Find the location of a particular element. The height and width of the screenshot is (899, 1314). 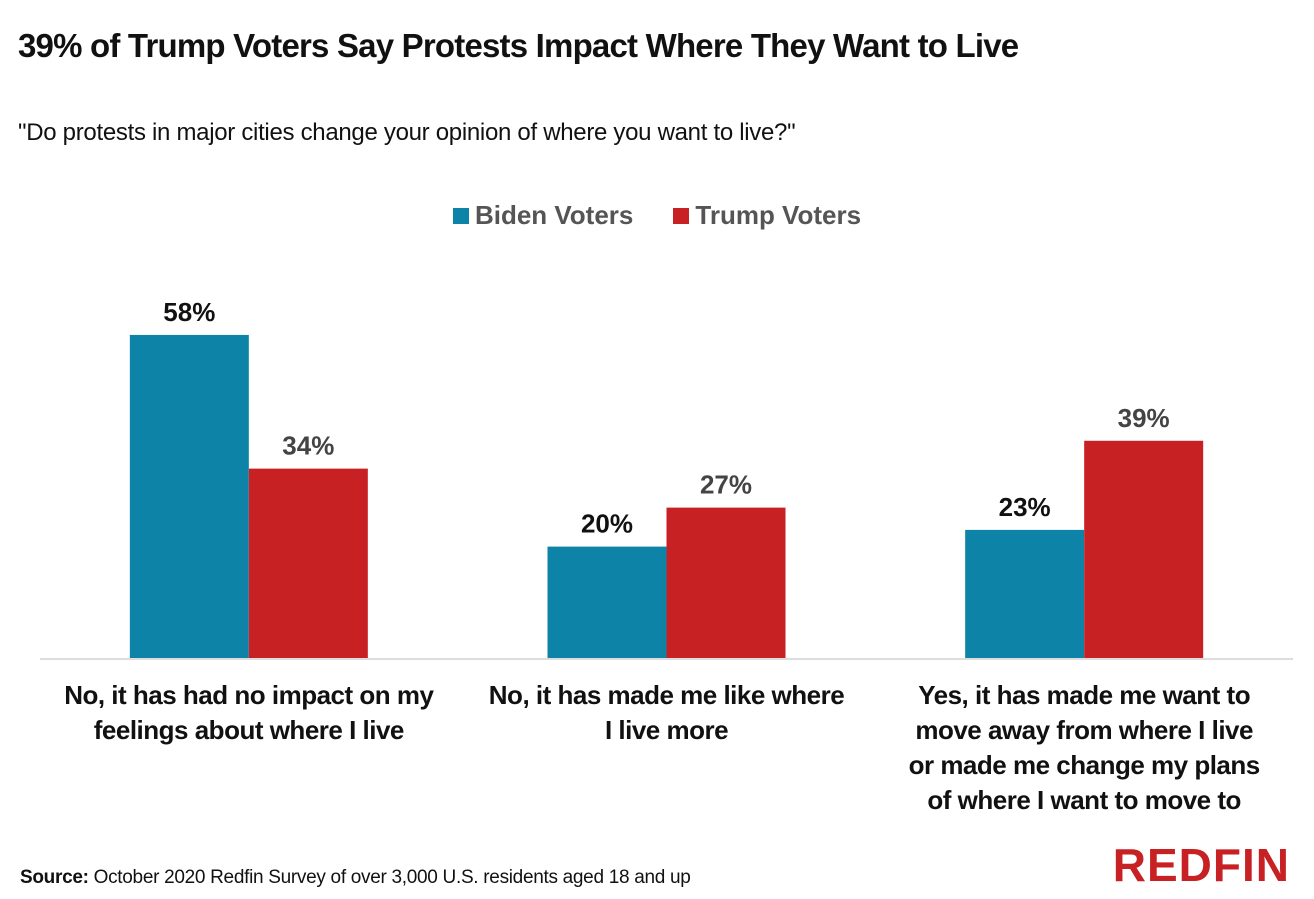

legend-swatch-biden is located at coordinates (460, 215).